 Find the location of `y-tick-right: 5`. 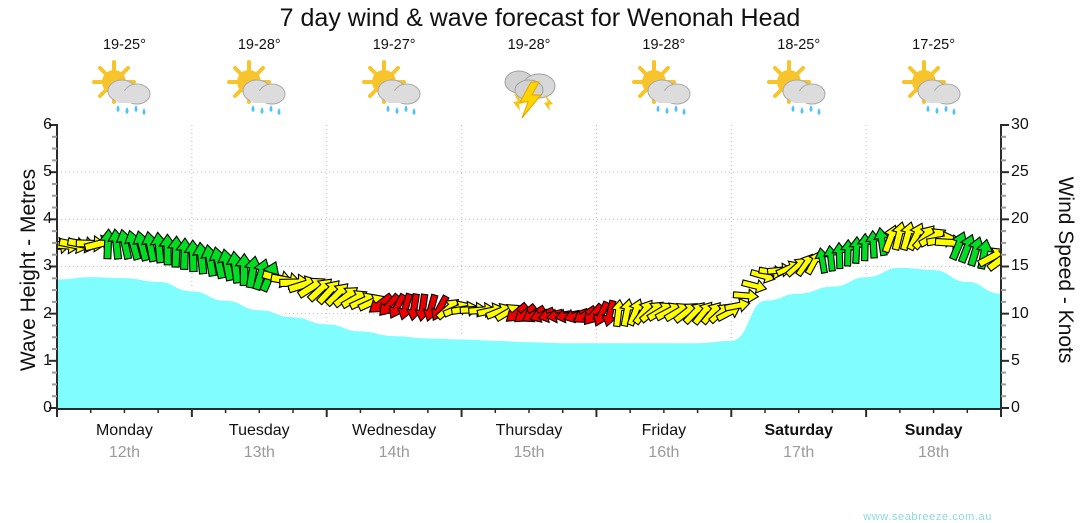

y-tick-right: 5 is located at coordinates (1015, 360).